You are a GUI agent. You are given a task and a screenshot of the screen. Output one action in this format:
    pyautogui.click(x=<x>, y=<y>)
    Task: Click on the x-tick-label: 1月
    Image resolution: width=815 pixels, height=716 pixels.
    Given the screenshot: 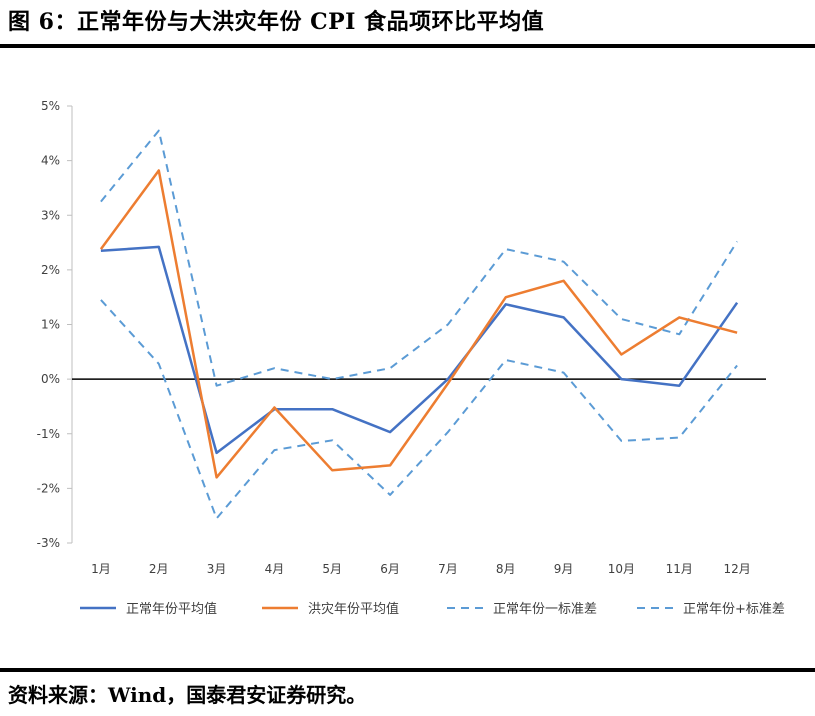 What is the action you would take?
    pyautogui.click(x=101, y=569)
    